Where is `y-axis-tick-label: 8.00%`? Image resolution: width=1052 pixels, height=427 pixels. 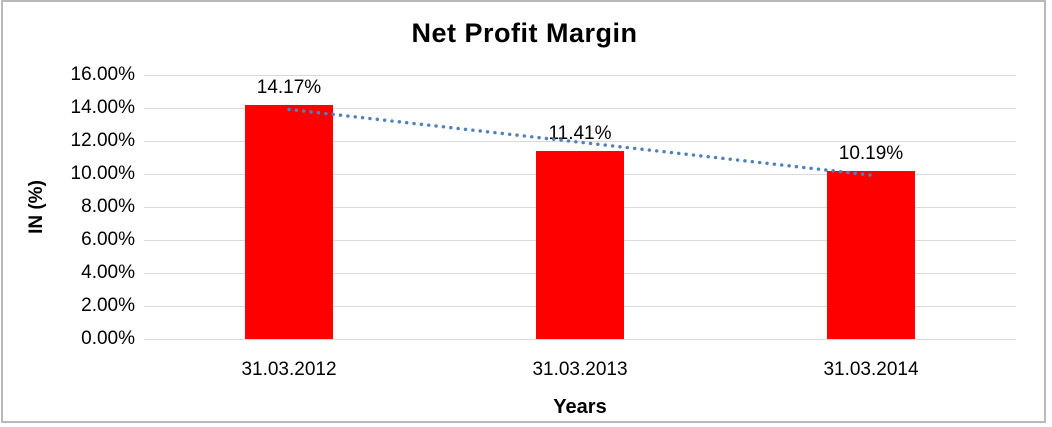
y-axis-tick-label: 8.00% is located at coordinates (108, 206).